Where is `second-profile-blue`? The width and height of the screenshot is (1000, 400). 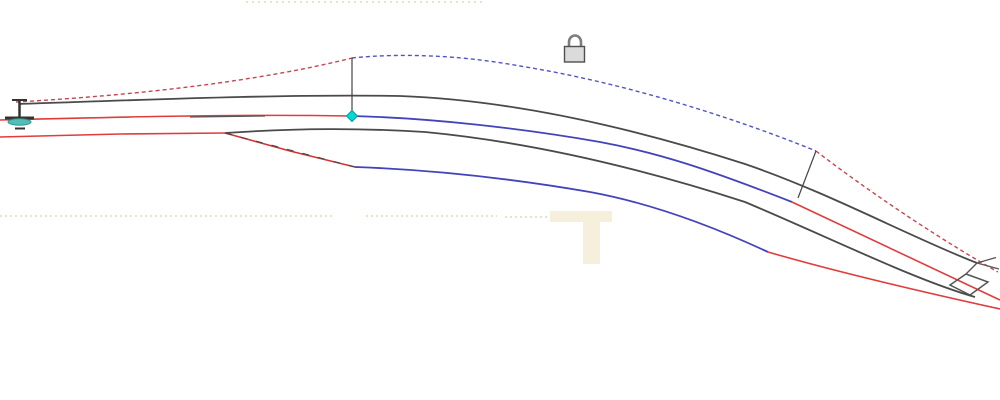 second-profile-blue is located at coordinates (572, 159).